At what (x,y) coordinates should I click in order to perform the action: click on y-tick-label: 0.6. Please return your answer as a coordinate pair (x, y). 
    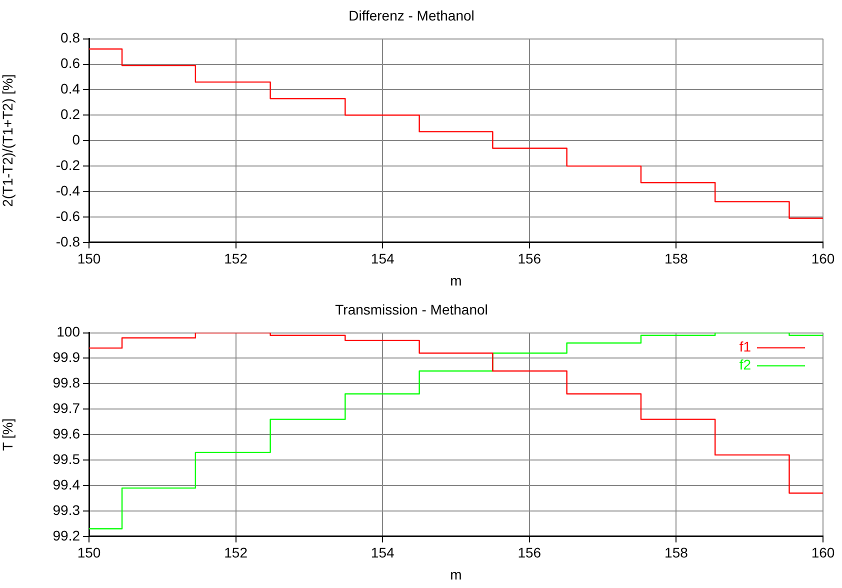
    Looking at the image, I should click on (70, 63).